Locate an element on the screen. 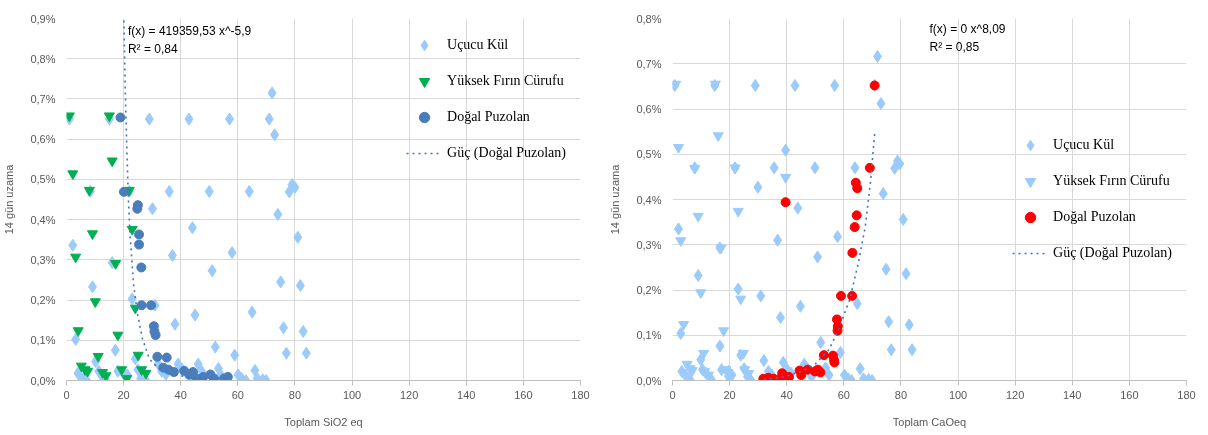  annotation: f(x) = 0 x^8,09 is located at coordinates (967, 29).